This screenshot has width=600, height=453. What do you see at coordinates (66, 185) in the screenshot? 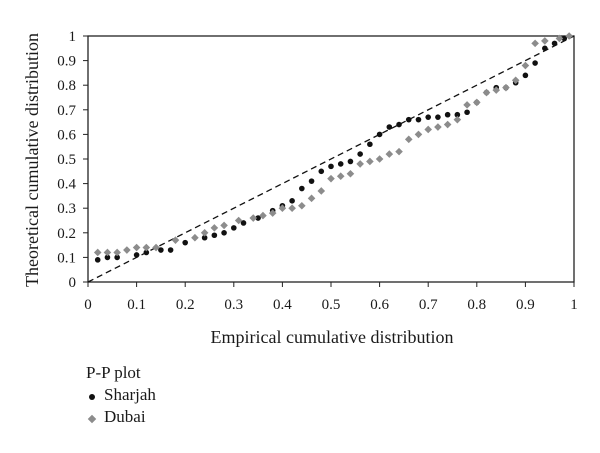
I see `y-tick-label: 0.4` at bounding box center [66, 185].